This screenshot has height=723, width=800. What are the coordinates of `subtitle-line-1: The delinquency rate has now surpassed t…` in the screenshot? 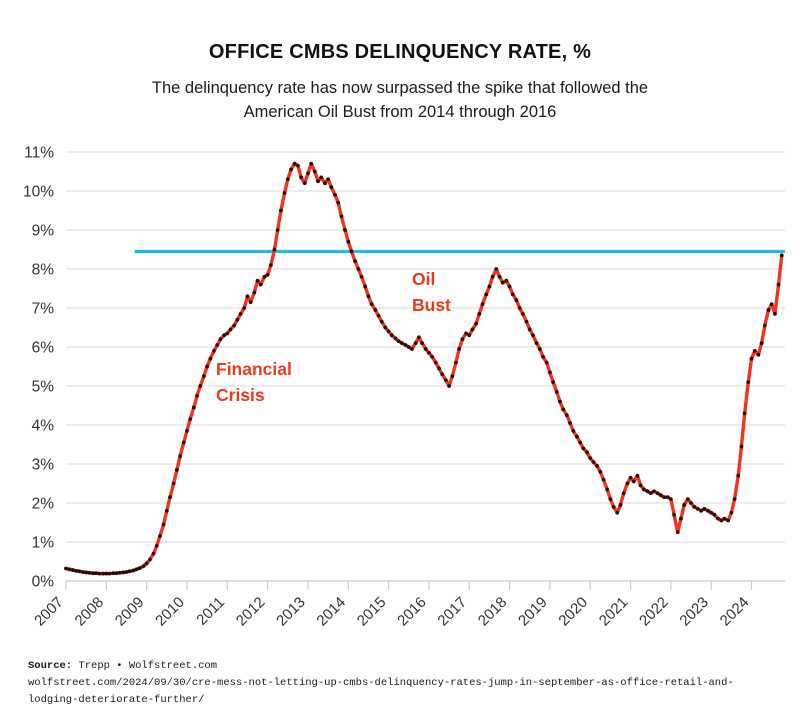 It's located at (400, 87).